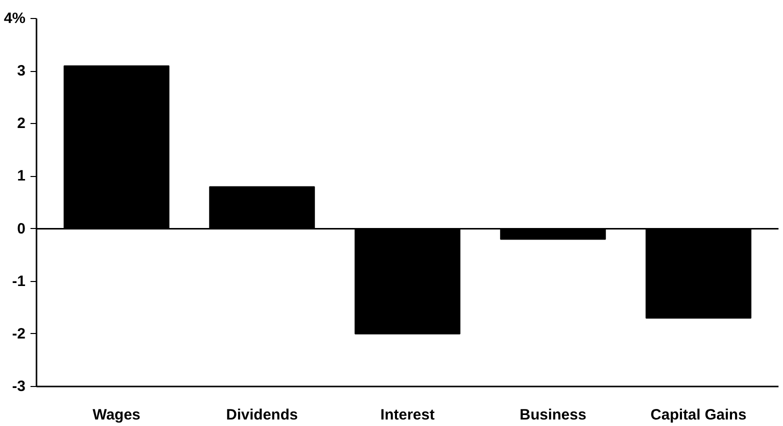 The image size is (783, 426). What do you see at coordinates (21, 71) in the screenshot?
I see `y-tick-label: 3` at bounding box center [21, 71].